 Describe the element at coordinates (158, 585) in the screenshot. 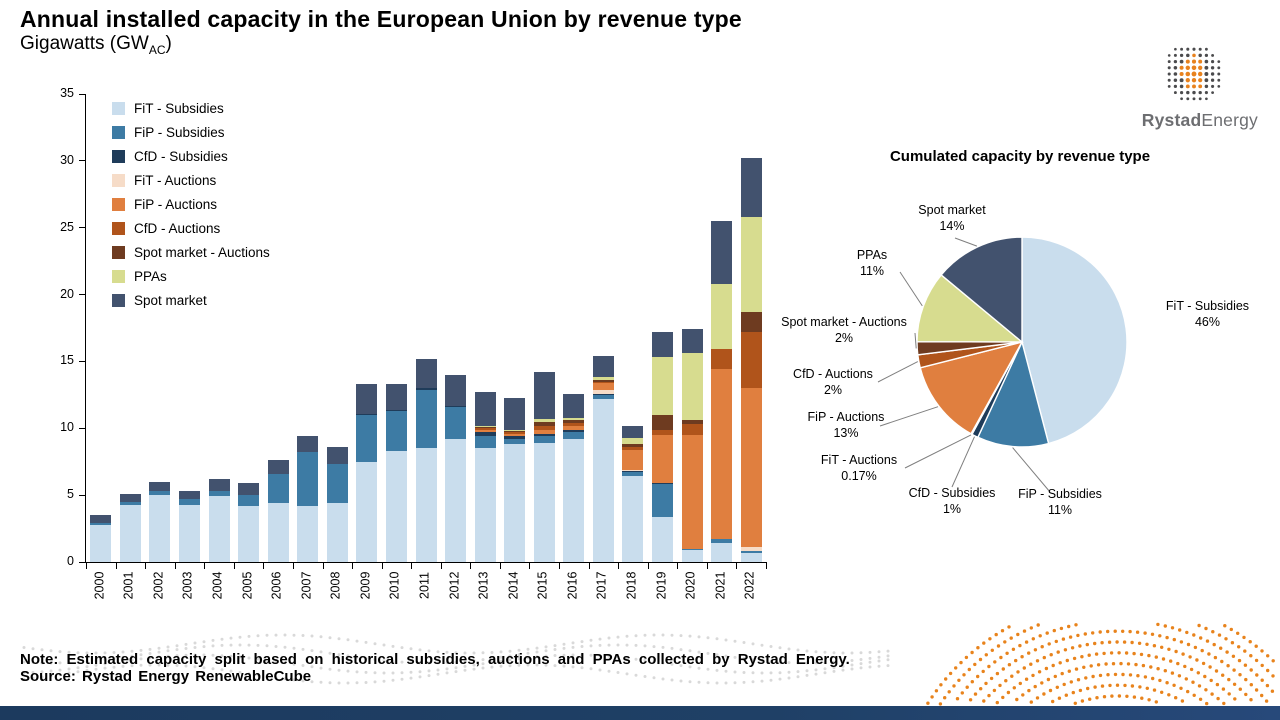

I see `x-tick-label: 2002` at that location.